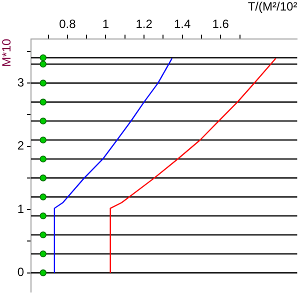  Describe the element at coordinates (7, 52) in the screenshot. I see `y-axis-title: M*10` at that location.